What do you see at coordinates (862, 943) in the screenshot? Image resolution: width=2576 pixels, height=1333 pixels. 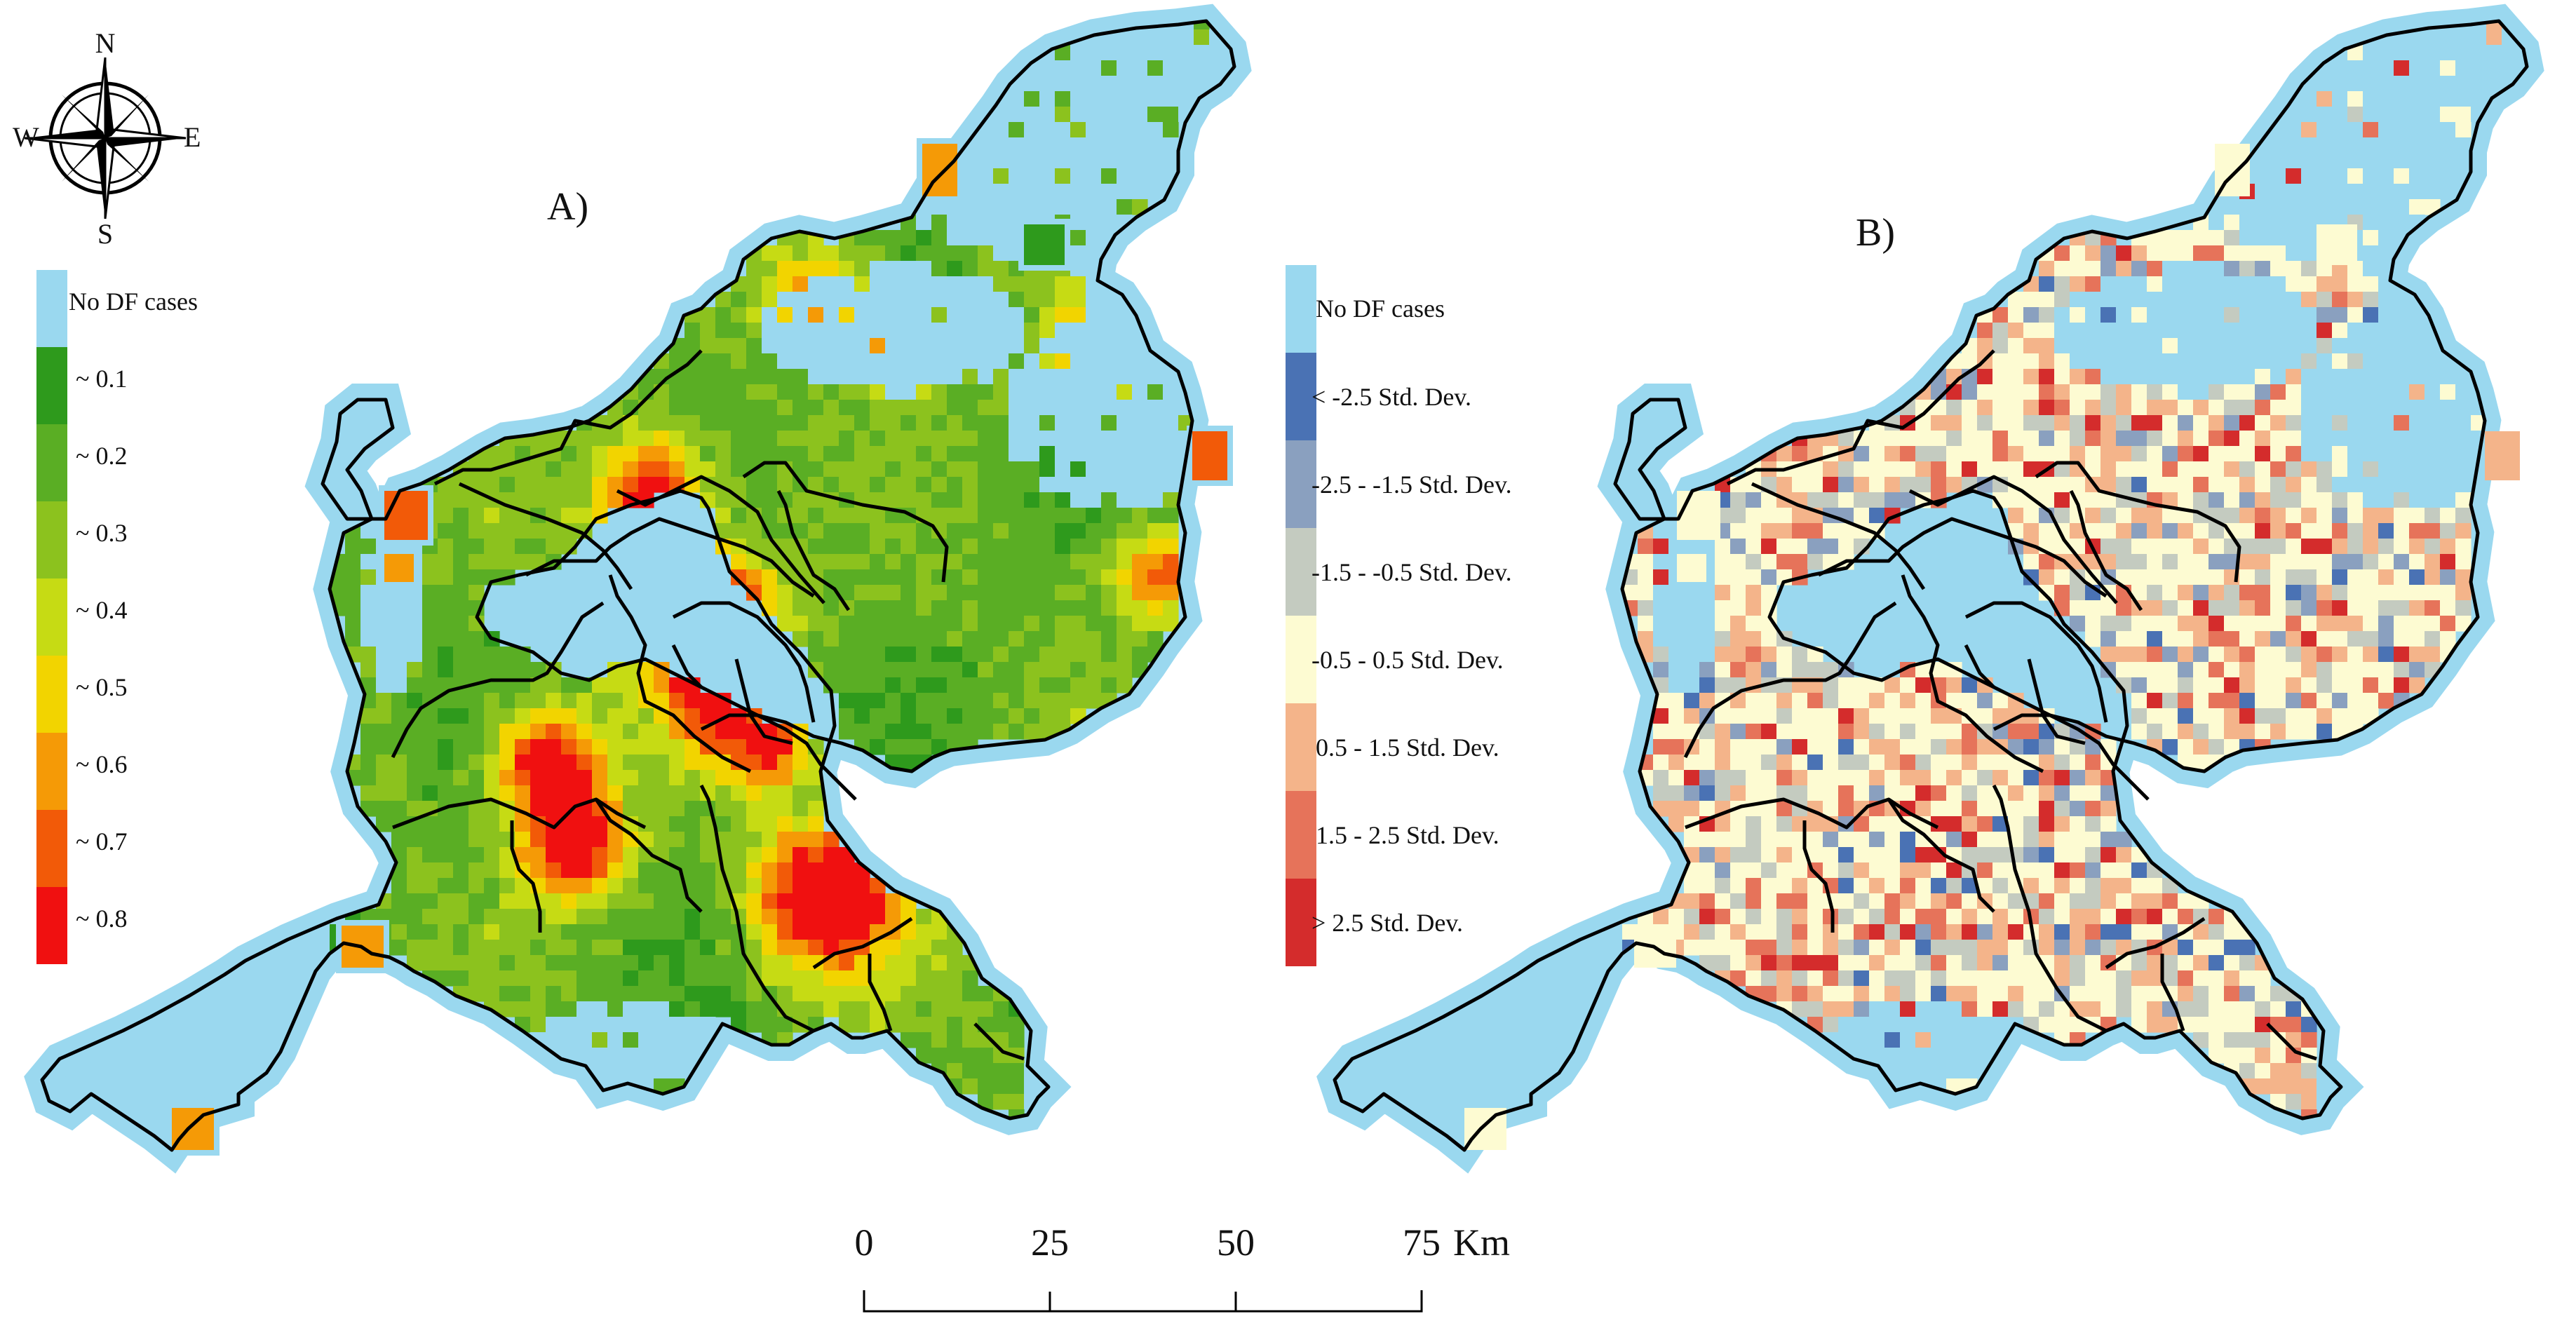 I see `district-boundary` at bounding box center [862, 943].